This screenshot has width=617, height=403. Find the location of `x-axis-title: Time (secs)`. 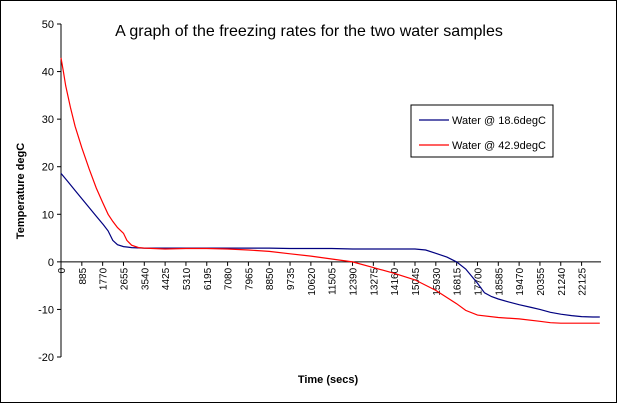

x-axis-title: Time (secs) is located at coordinates (328, 380).